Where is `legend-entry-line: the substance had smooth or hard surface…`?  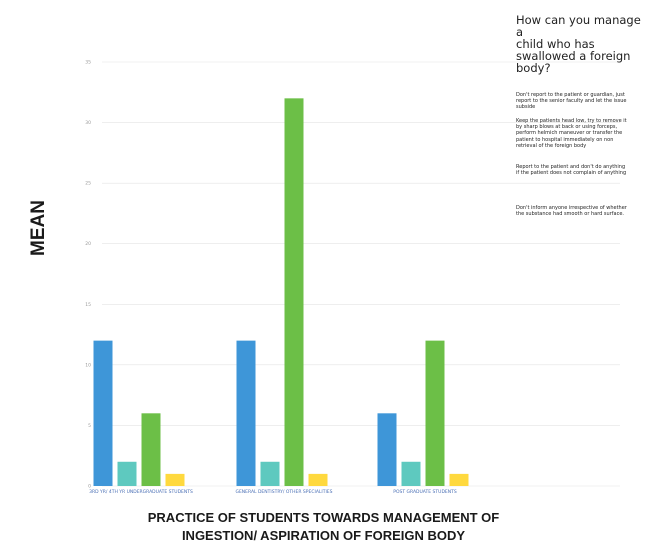 legend-entry-line: the substance had smooth or hard surface… is located at coordinates (570, 214).